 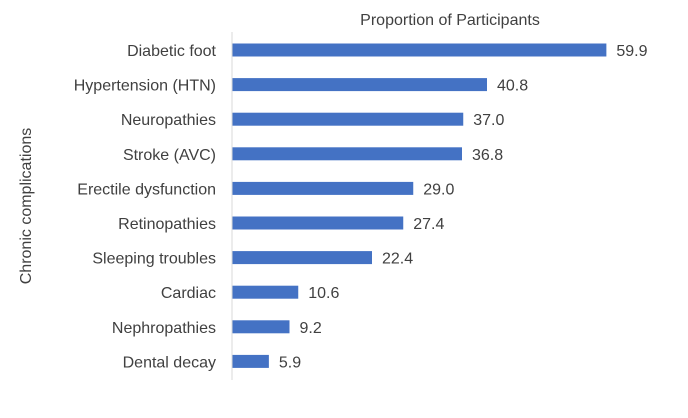 What do you see at coordinates (168, 120) in the screenshot?
I see `category-label: Neuropathies` at bounding box center [168, 120].